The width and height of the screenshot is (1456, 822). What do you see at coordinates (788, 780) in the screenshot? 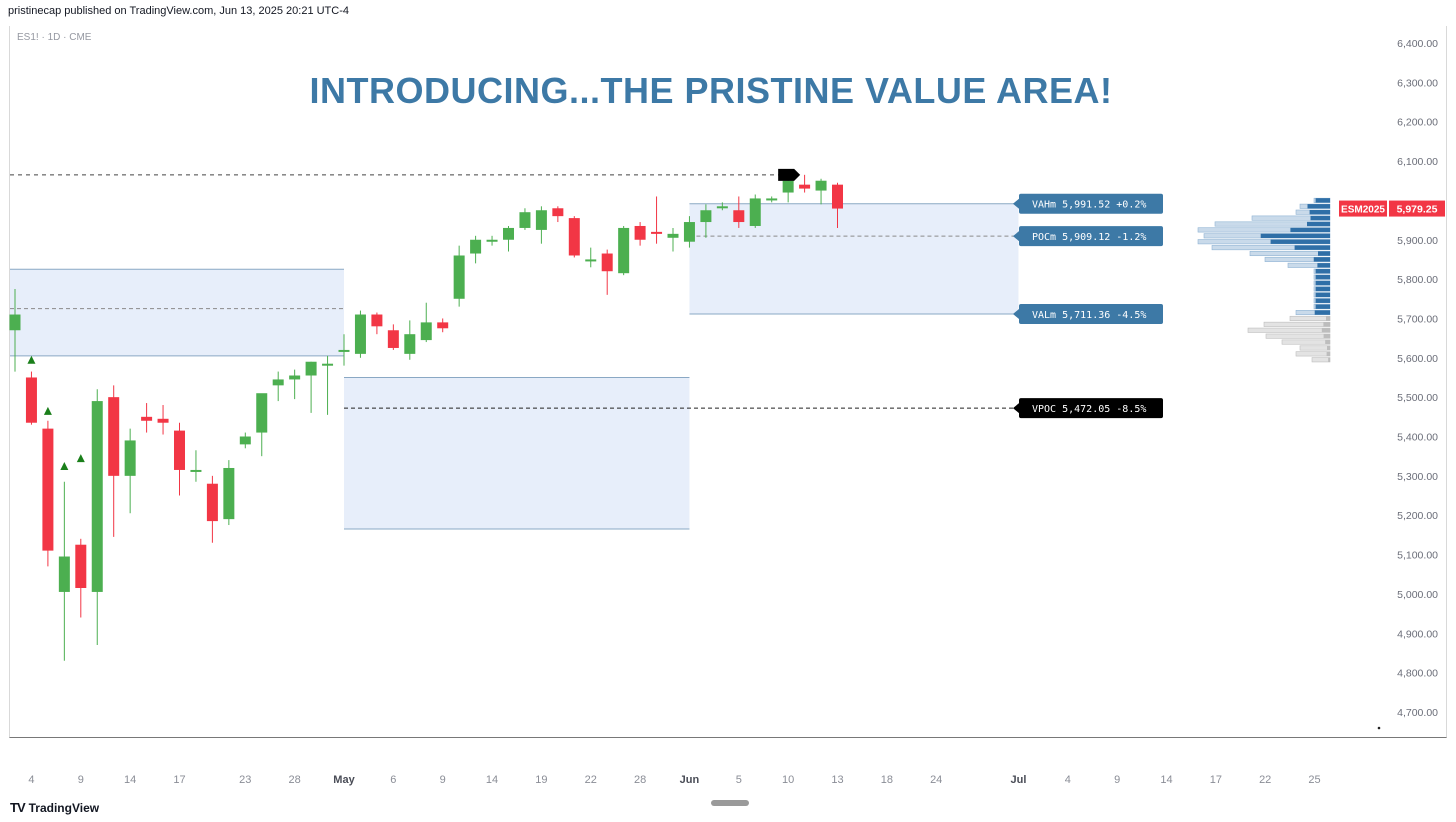
I see `x-axis-tick-label: 10` at bounding box center [788, 780].